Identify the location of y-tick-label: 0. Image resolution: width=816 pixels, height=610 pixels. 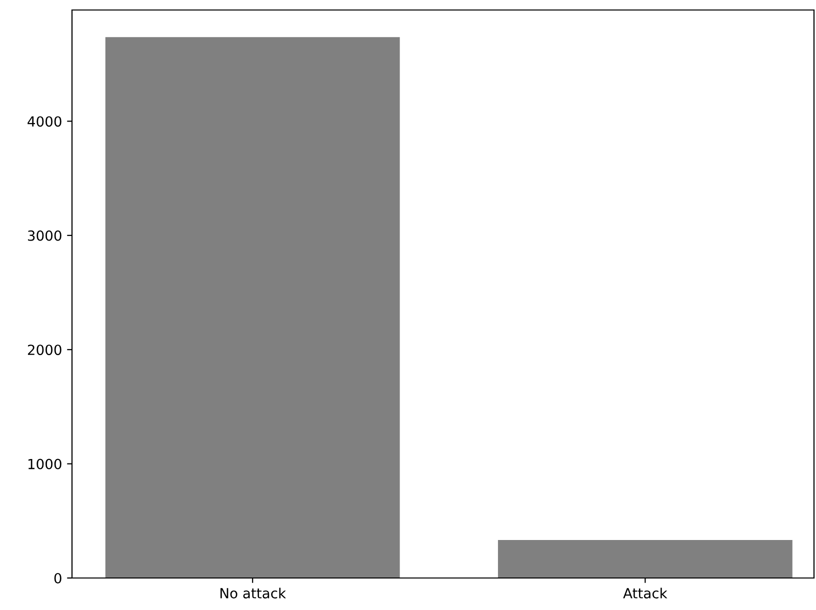
(58, 578).